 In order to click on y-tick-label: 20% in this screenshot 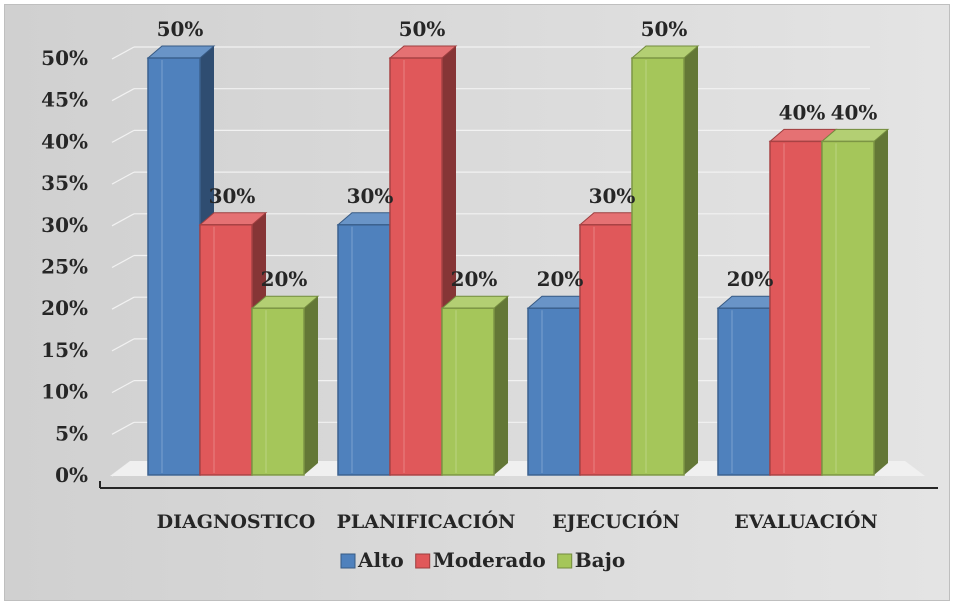, I will do `click(64, 308)`.